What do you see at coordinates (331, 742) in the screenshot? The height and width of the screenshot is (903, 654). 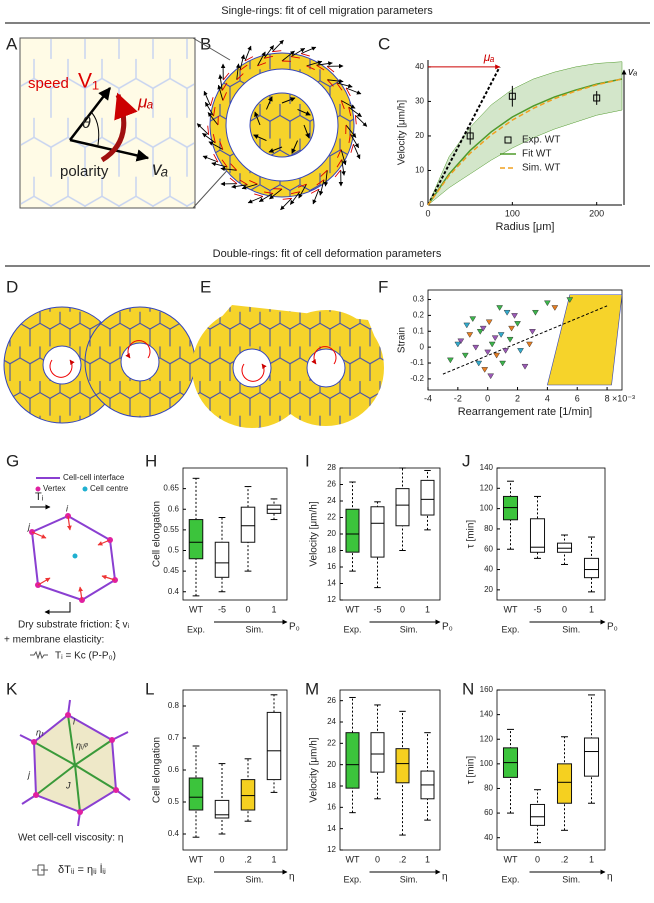 I see `y-tick-label: 22` at bounding box center [331, 742].